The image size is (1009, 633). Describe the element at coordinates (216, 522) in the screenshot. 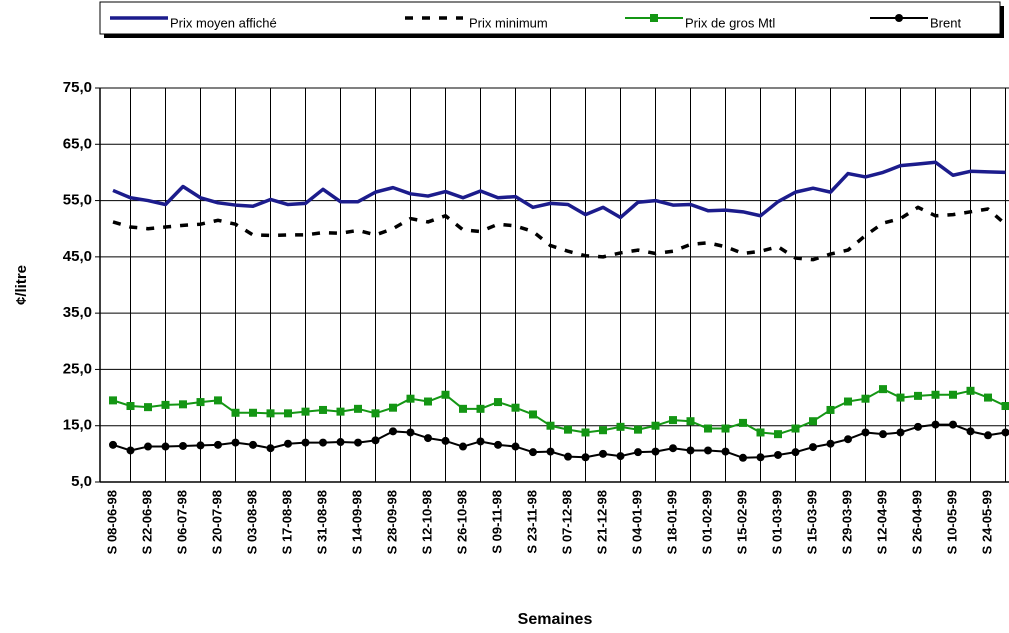

I see `x-tick-label: S 20-07-98` at that location.